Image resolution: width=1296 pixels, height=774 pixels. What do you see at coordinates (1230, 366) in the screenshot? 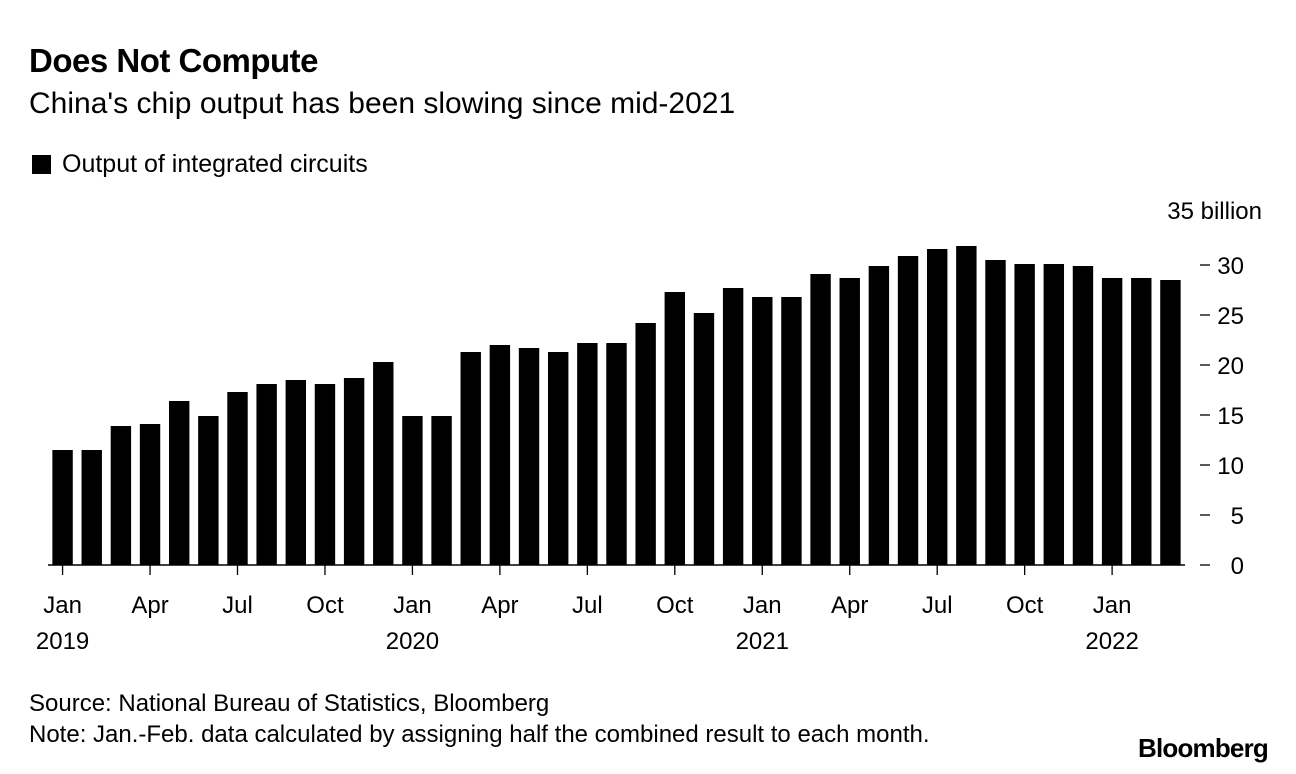
I see `y-tick-label-20: 20` at bounding box center [1230, 366].